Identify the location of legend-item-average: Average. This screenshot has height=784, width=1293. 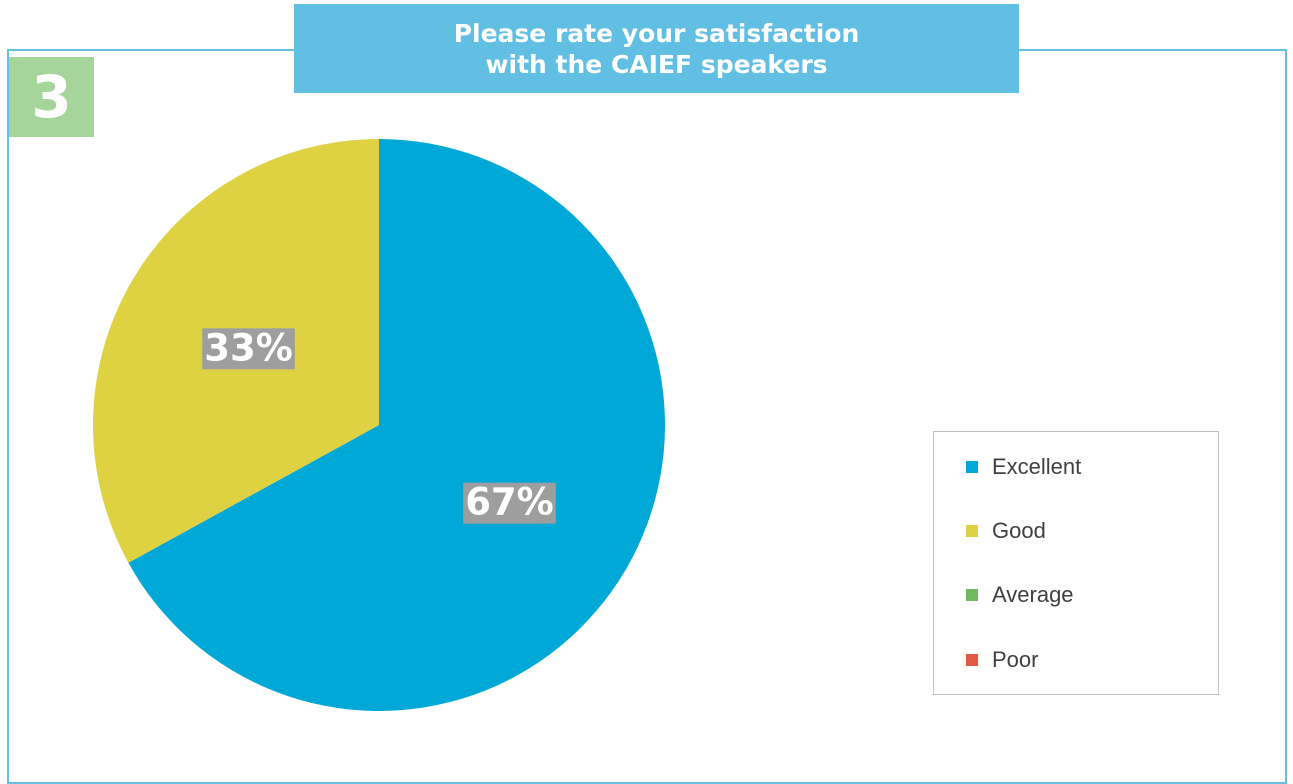
(1020, 595).